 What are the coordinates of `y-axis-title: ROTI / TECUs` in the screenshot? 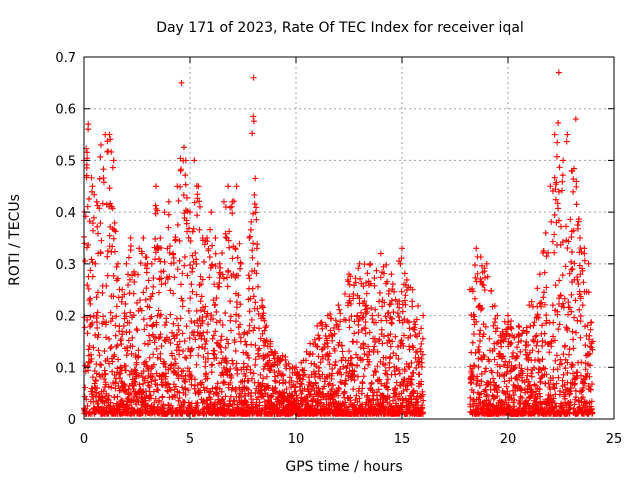 It's located at (15, 240).